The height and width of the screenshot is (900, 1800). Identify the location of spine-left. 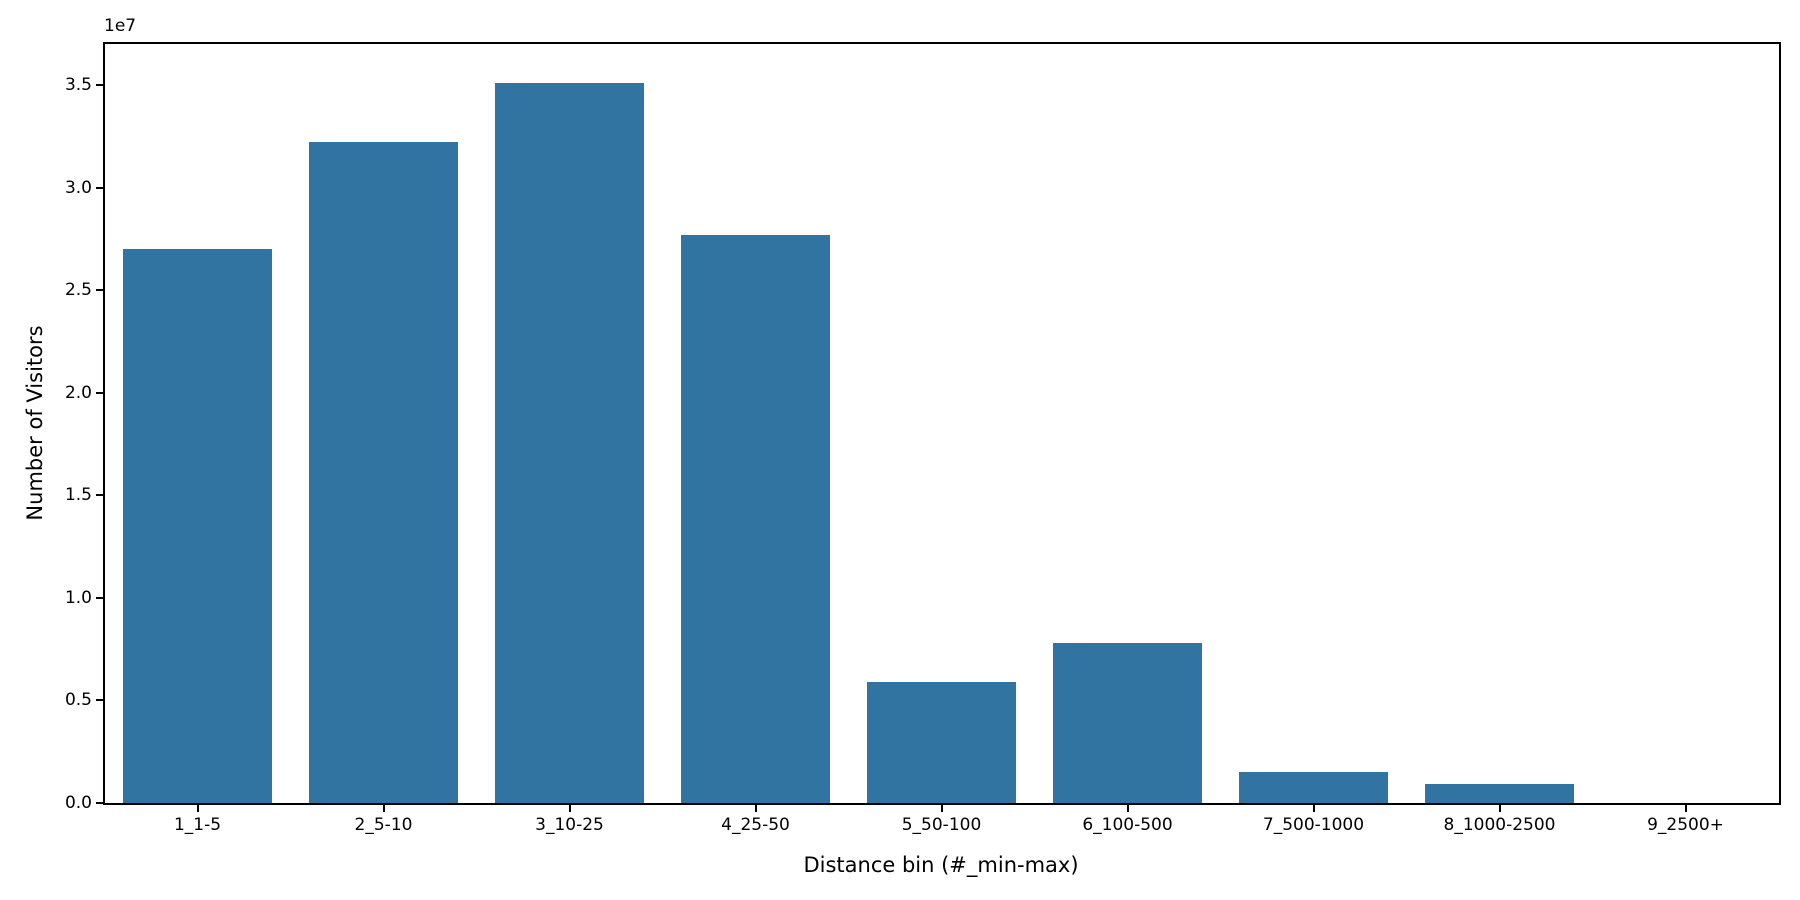
(103, 423).